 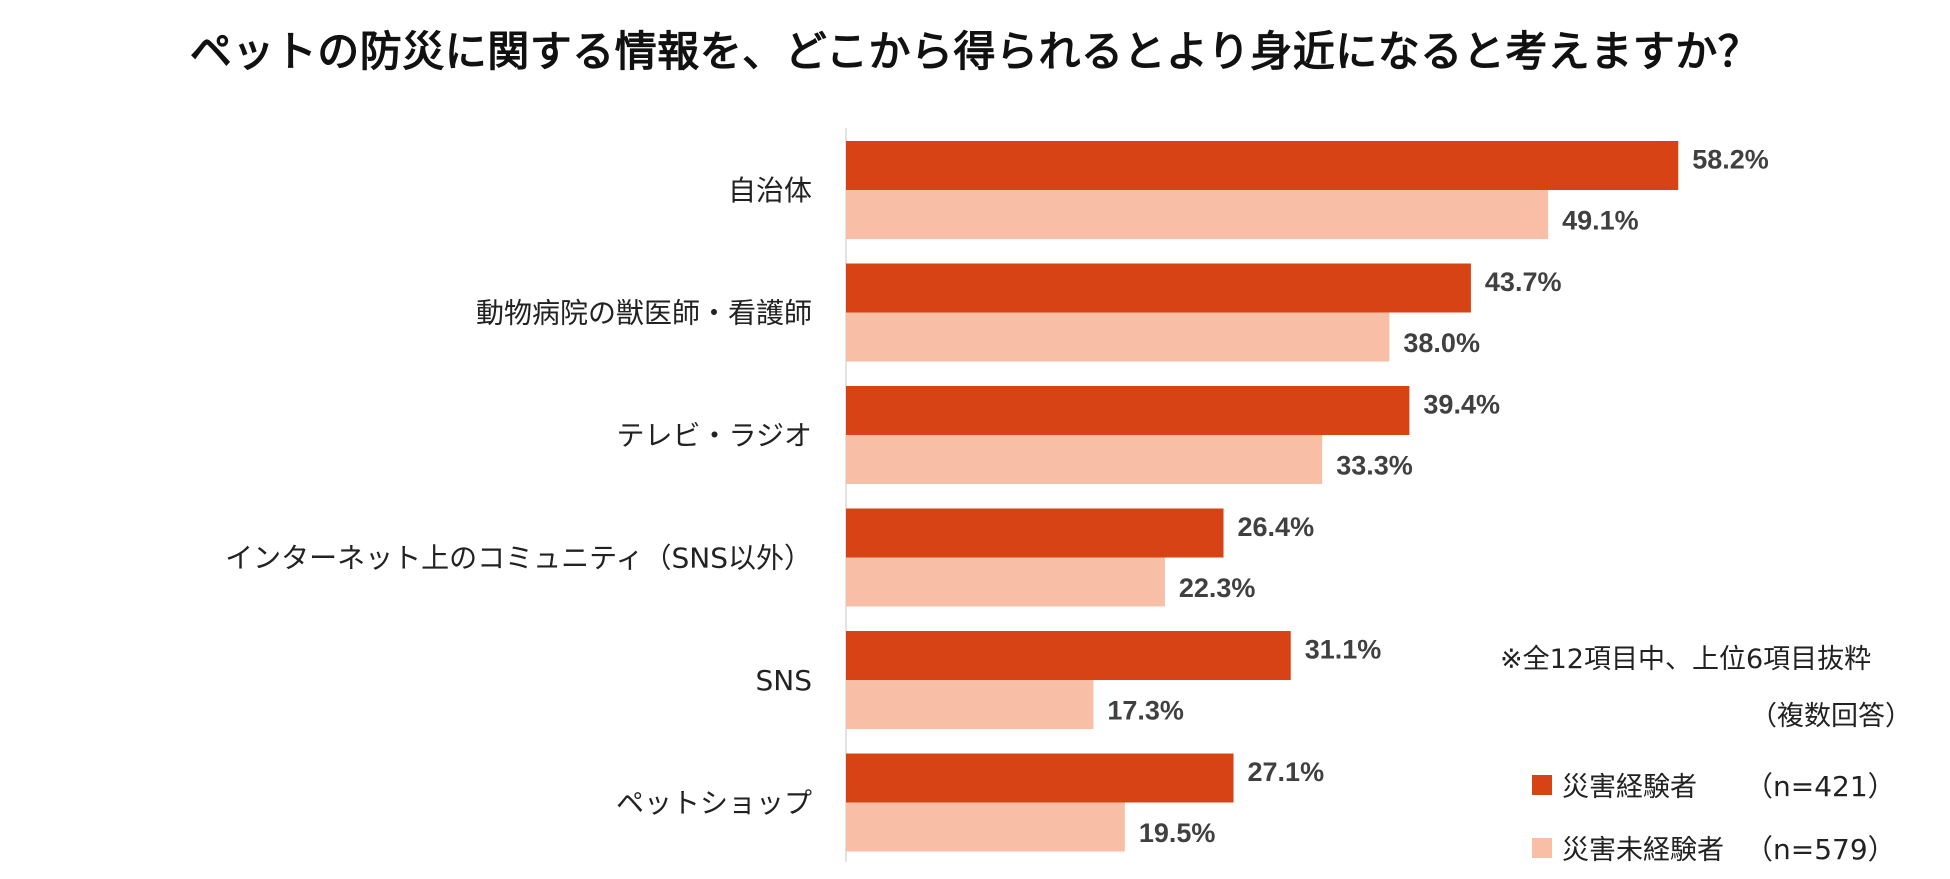 What do you see at coordinates (1600, 221) in the screenshot?
I see `value-label: 49.1%` at bounding box center [1600, 221].